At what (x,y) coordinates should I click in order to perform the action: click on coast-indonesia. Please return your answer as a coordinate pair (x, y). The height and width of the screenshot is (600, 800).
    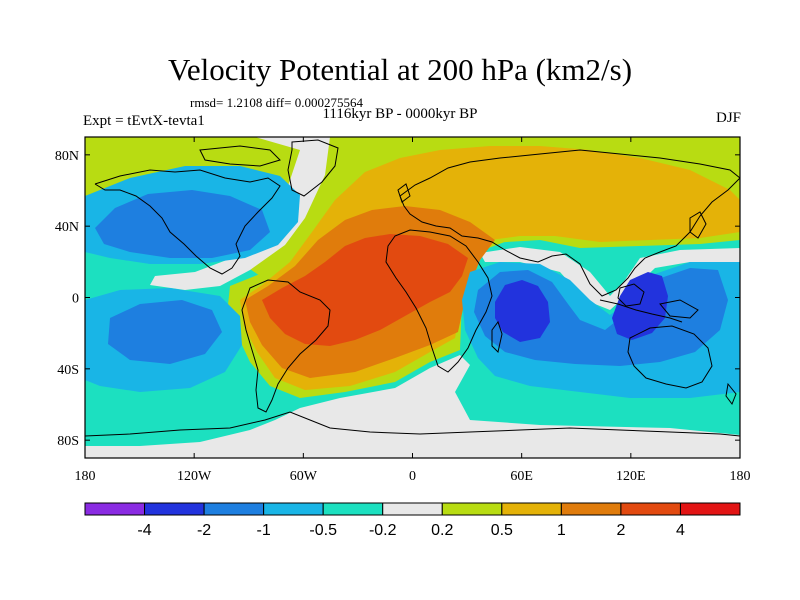
    Looking at the image, I should click on (641, 311).